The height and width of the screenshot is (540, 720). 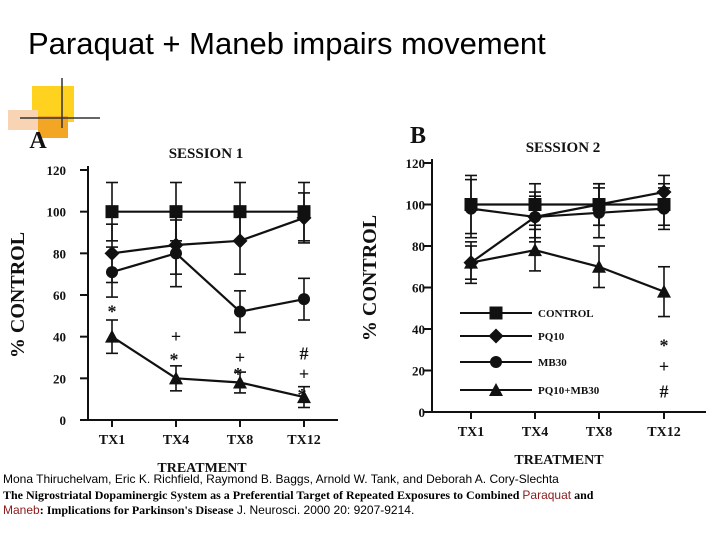 What do you see at coordinates (530, 351) in the screenshot?
I see `legend: CONTROL PQ10 MB30 PQ10+MB30` at bounding box center [530, 351].